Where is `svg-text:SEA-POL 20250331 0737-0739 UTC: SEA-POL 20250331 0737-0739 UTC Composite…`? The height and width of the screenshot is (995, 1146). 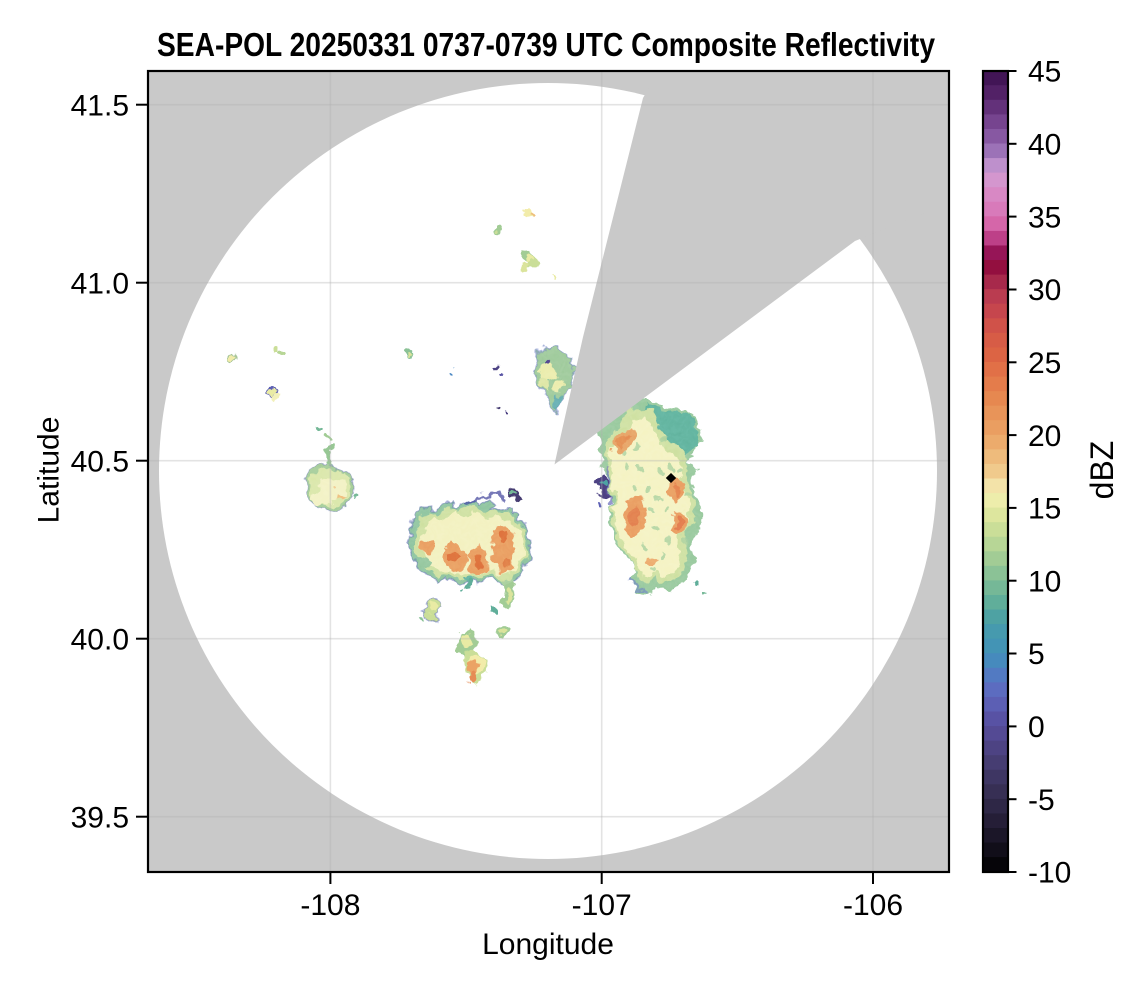 svg-text:SEA-POL 20250331 0737-0739 UTC: SEA-POL 20250331 0737-0739 UTC Composite… is located at coordinates (546, 44).